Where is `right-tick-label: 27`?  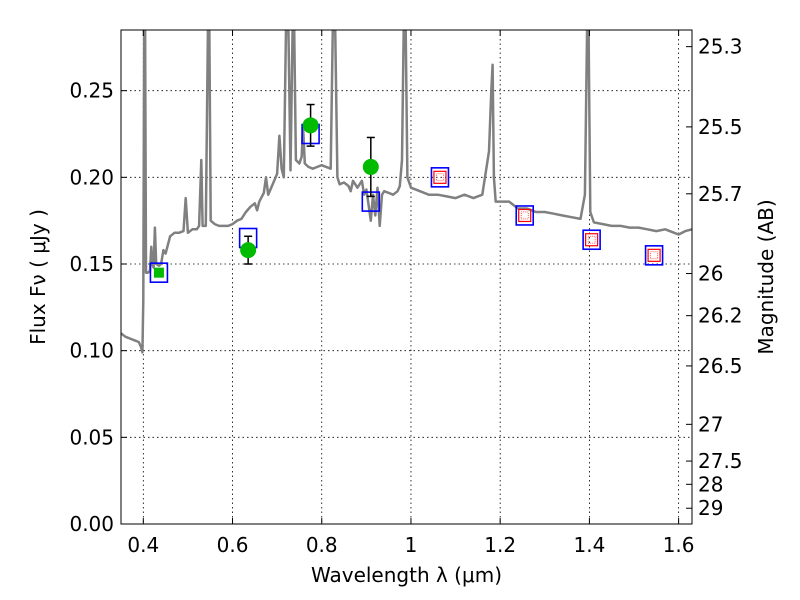 right-tick-label: 27 is located at coordinates (710, 424).